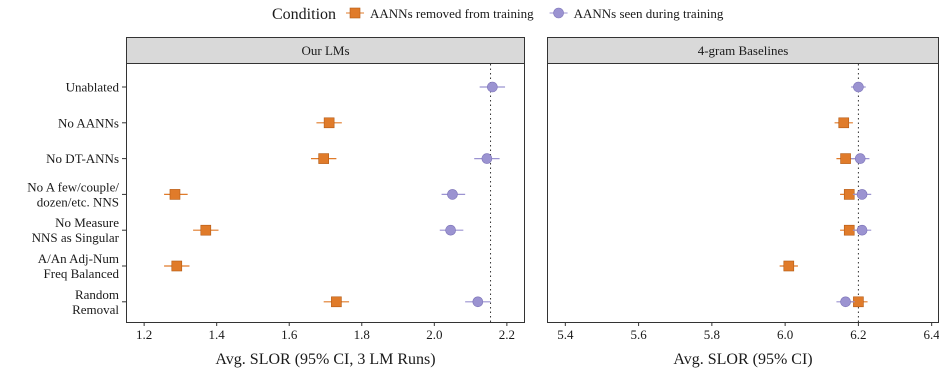 This screenshot has width=939, height=376. I want to click on x-tick-label: 1.8, so click(362, 334).